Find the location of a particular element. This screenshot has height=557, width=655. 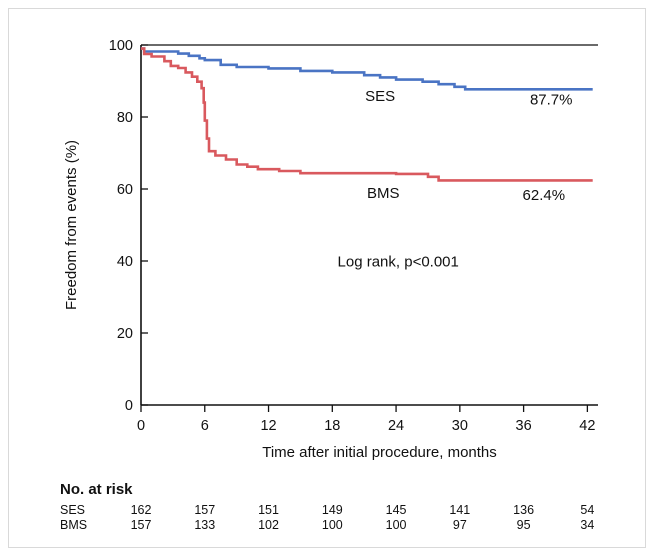

ses-curve is located at coordinates (367, 69).